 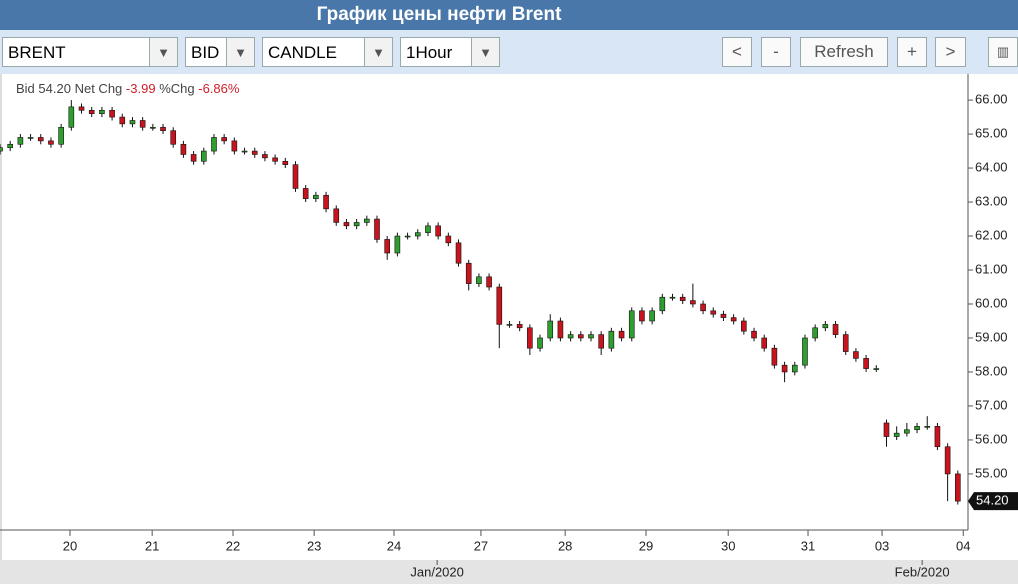 What do you see at coordinates (25, 88) in the screenshot?
I see `bid-label: Bid` at bounding box center [25, 88].